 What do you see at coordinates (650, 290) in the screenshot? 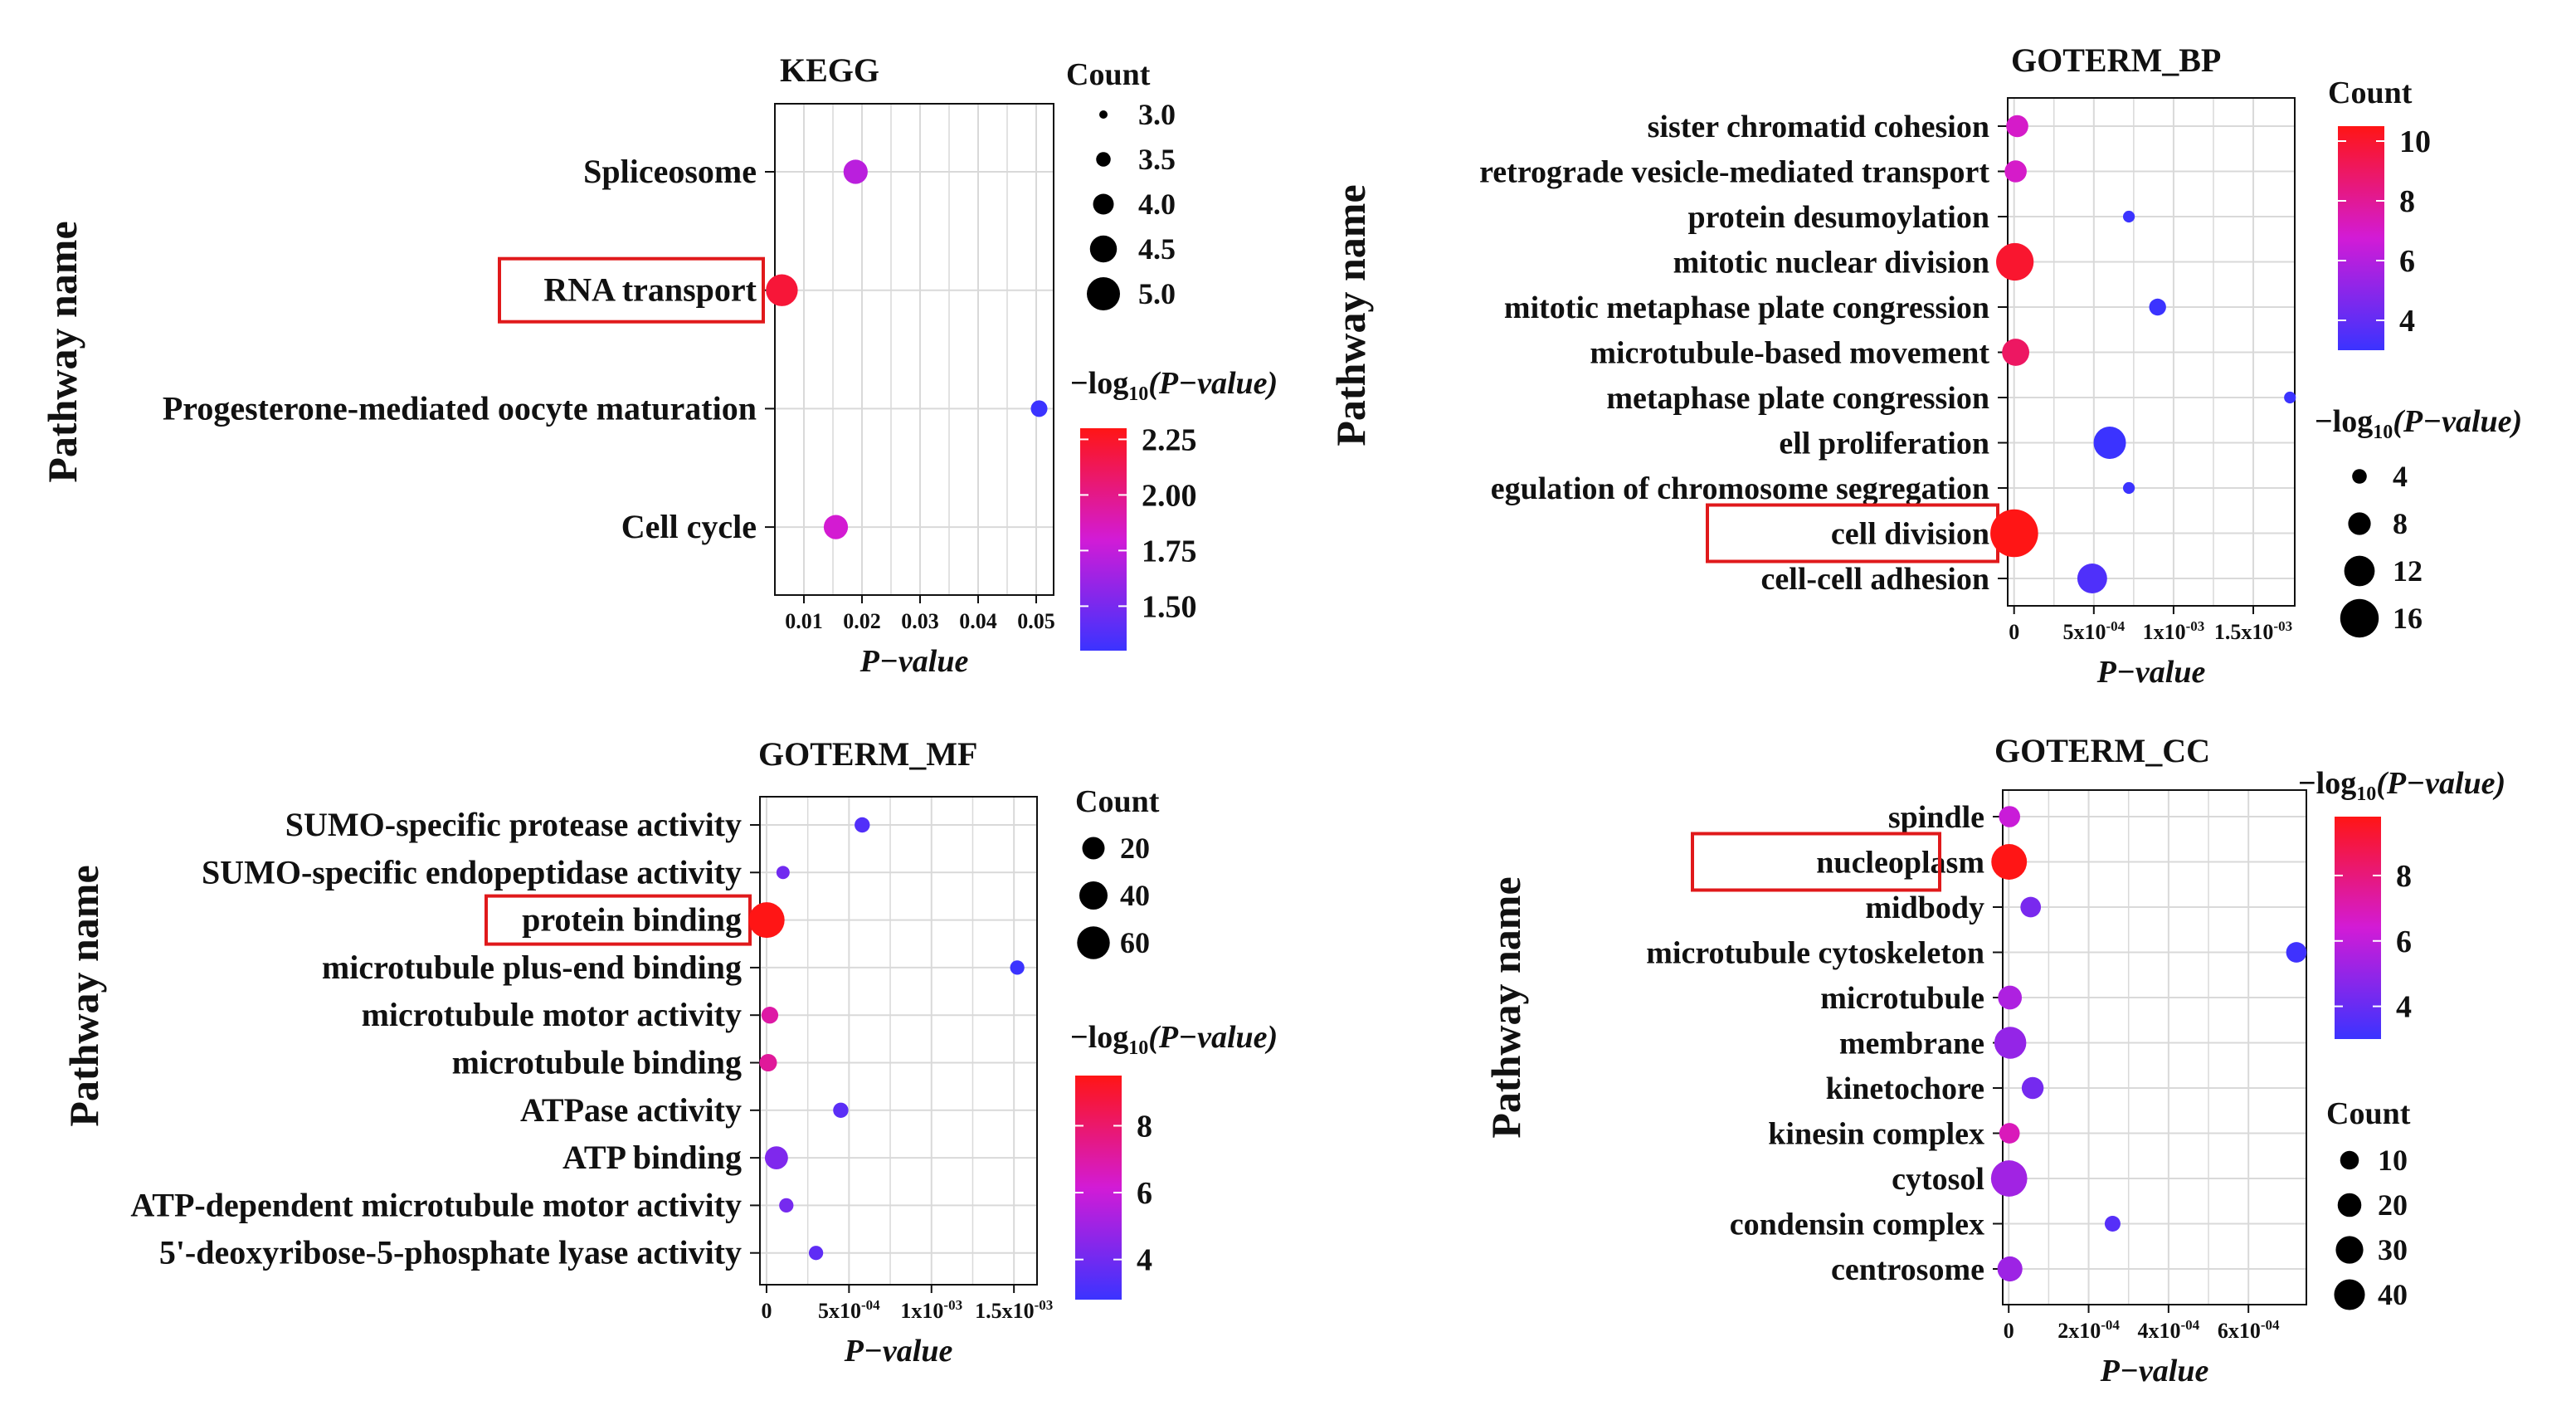
I see `category-label: RNA transport` at bounding box center [650, 290].